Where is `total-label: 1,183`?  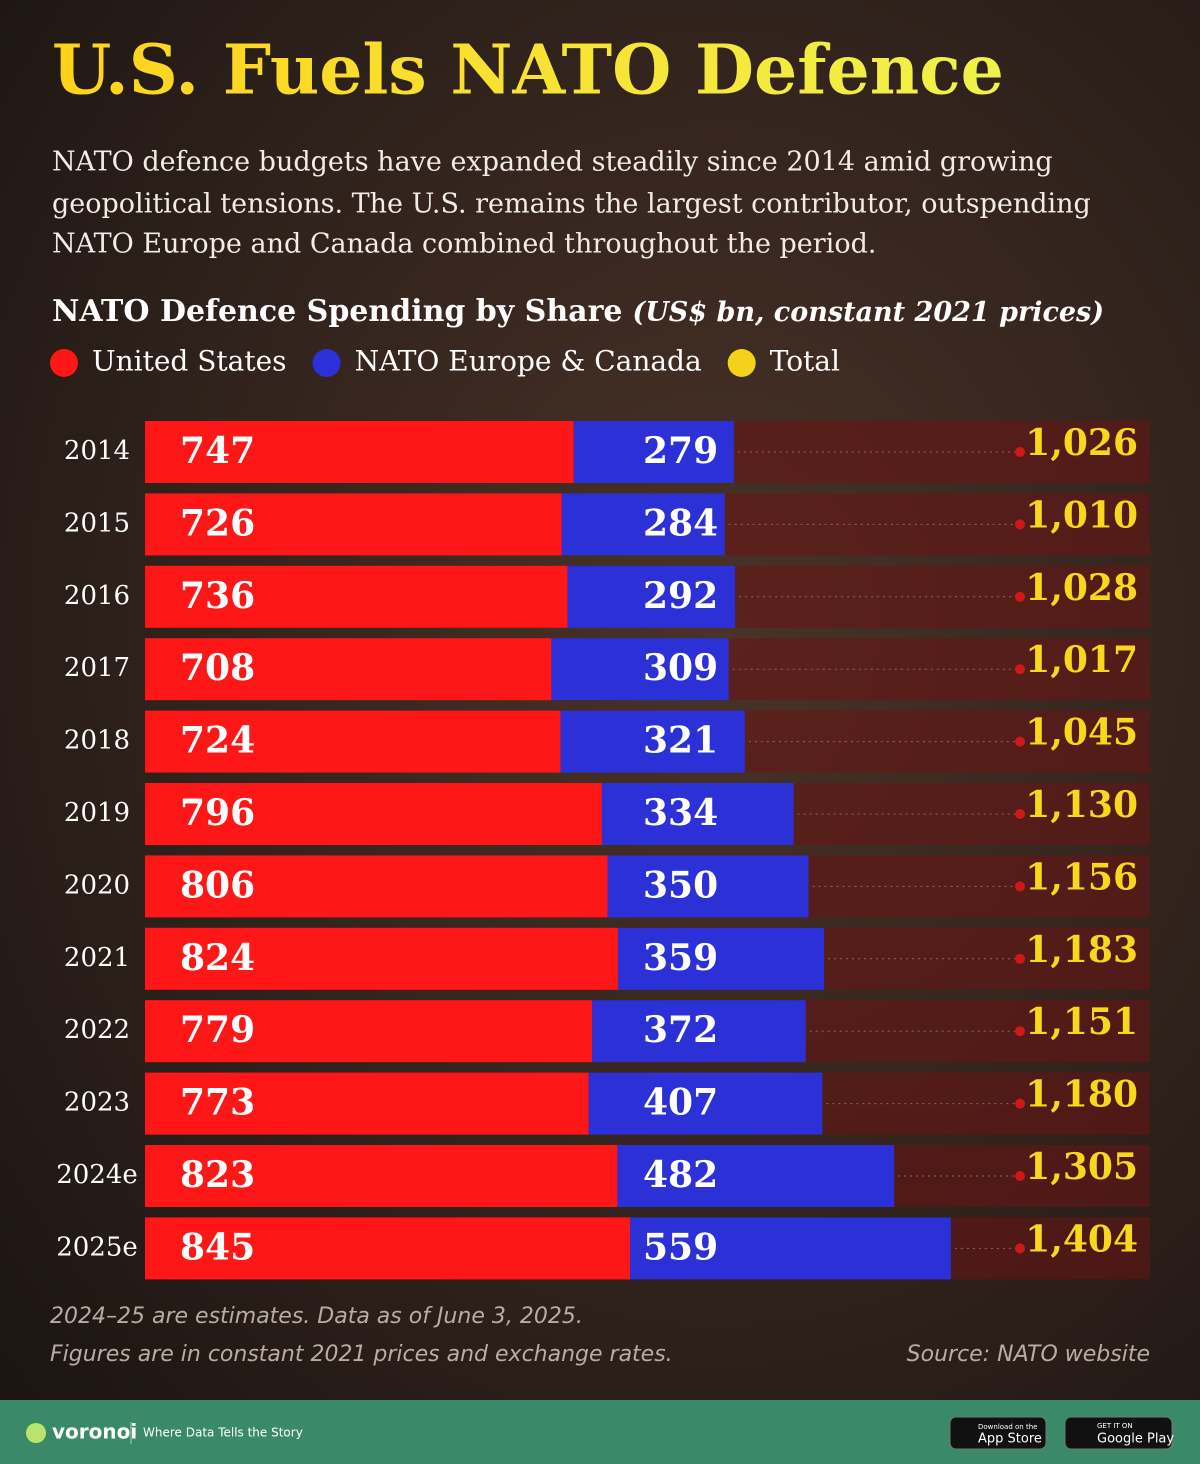 total-label: 1,183 is located at coordinates (1081, 950).